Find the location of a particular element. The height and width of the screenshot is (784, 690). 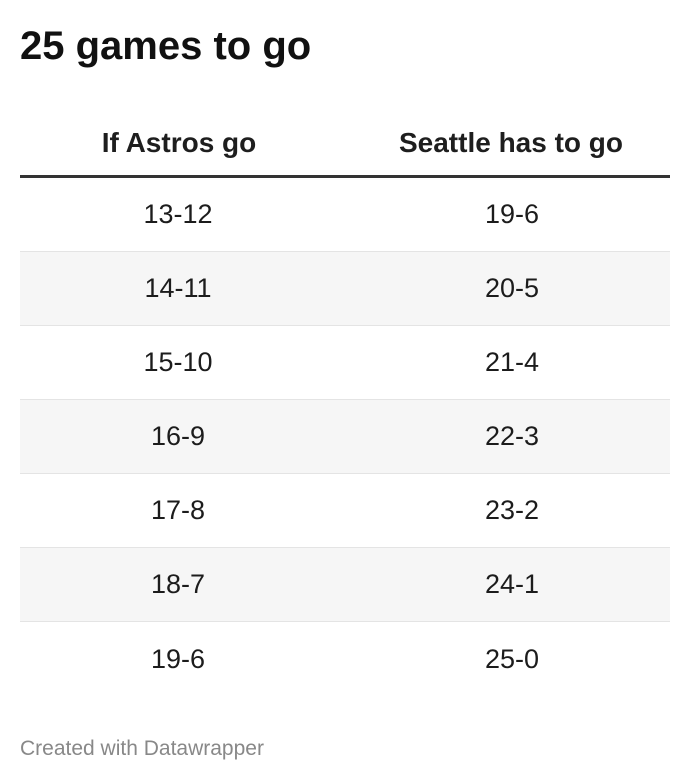

seattle-record-cell: 21-4 is located at coordinates (512, 362).